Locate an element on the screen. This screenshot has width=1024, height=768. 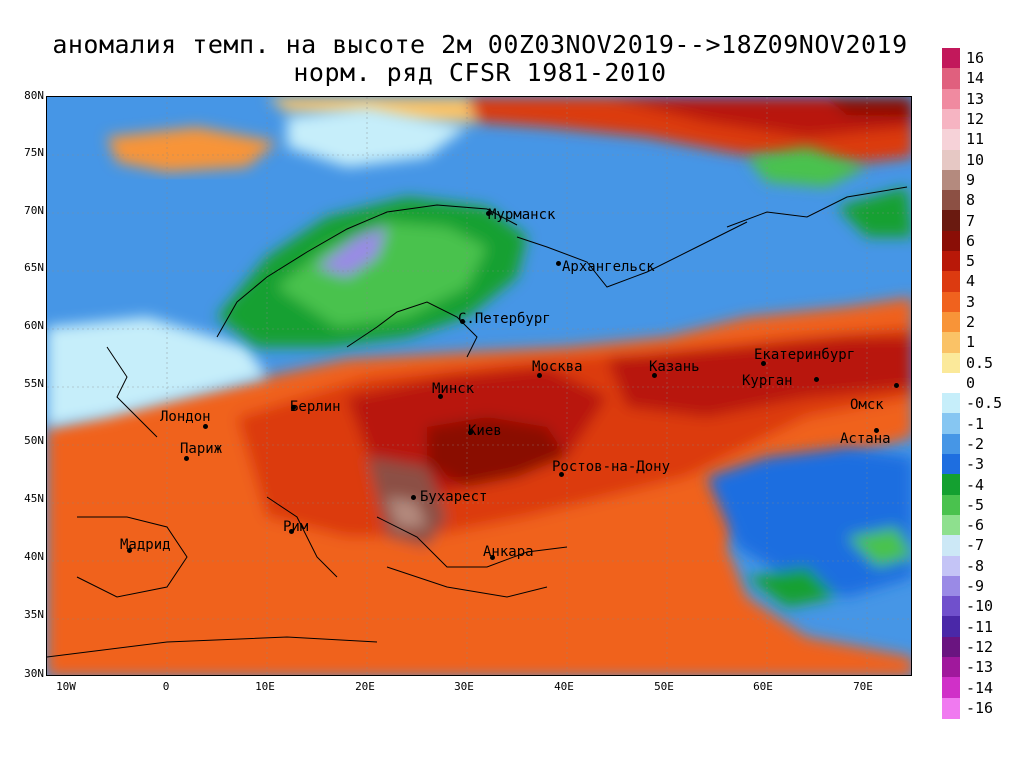
city-label: Минск is located at coordinates (453, 389).